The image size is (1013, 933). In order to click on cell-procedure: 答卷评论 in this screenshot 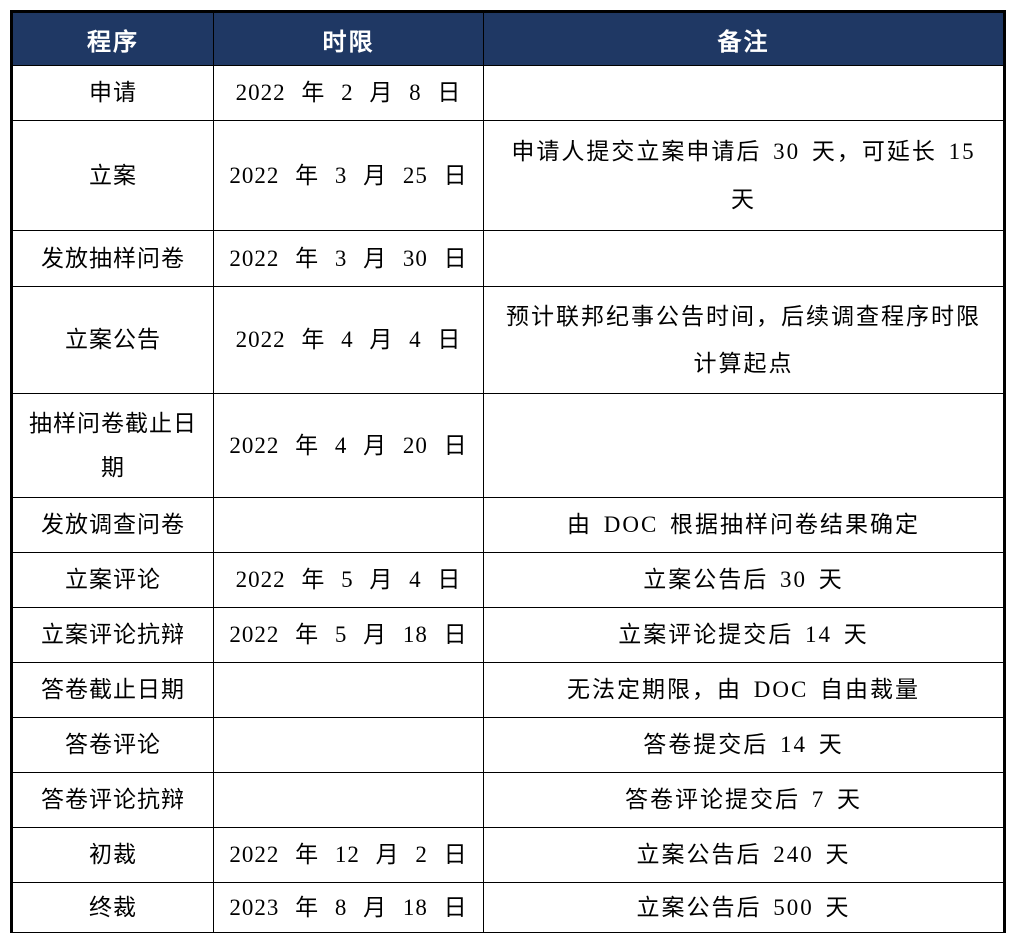, I will do `click(112, 745)`.